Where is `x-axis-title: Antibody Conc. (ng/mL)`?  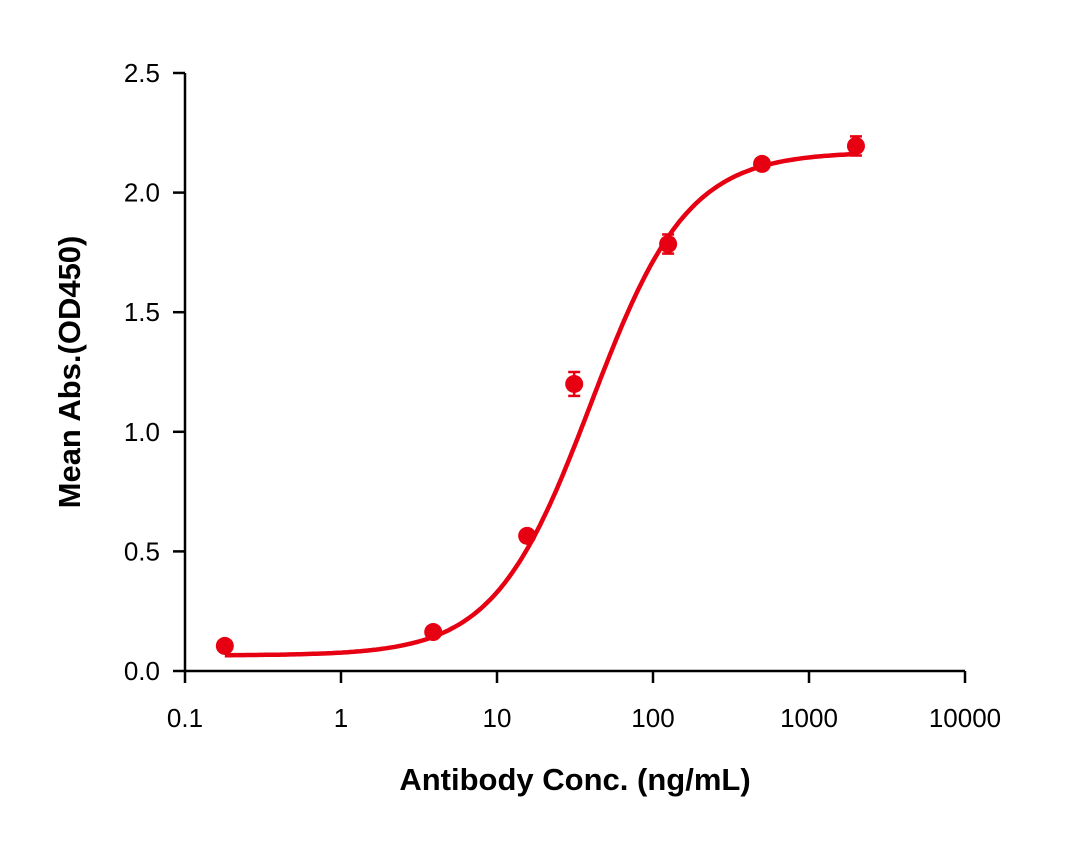
x-axis-title: Antibody Conc. (ng/mL) is located at coordinates (574, 779).